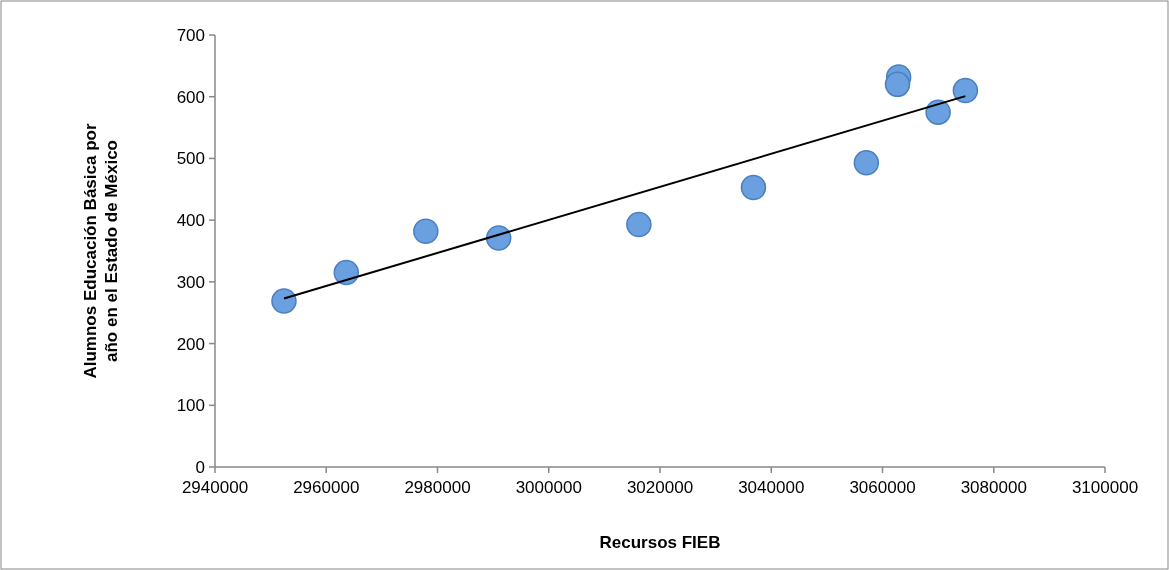  Describe the element at coordinates (190, 221) in the screenshot. I see `y-tick-label: 400` at that location.